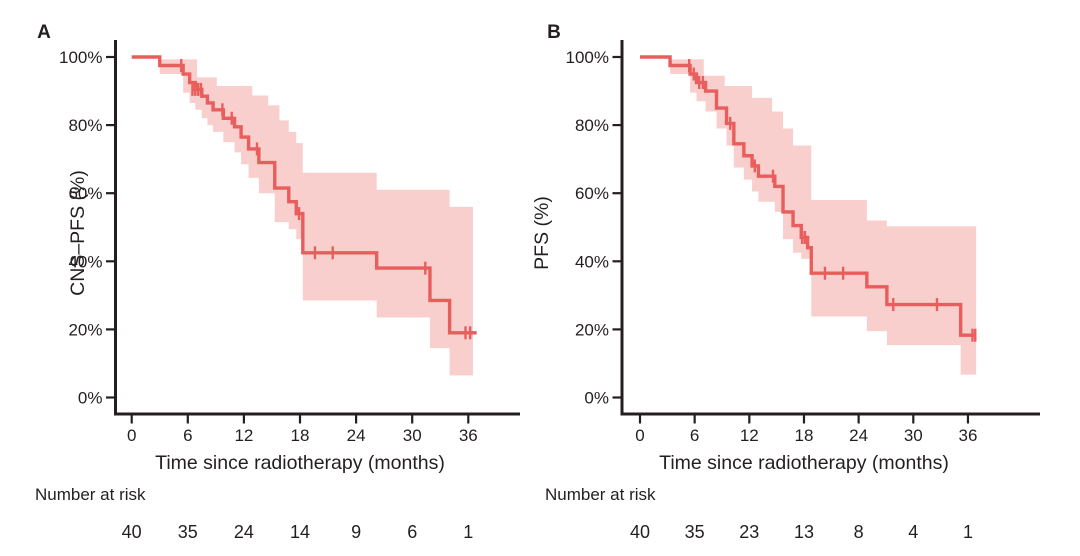 The image size is (1080, 556). What do you see at coordinates (542, 233) in the screenshot?
I see `panel-b-y-axis-title: PFS (%)` at bounding box center [542, 233].